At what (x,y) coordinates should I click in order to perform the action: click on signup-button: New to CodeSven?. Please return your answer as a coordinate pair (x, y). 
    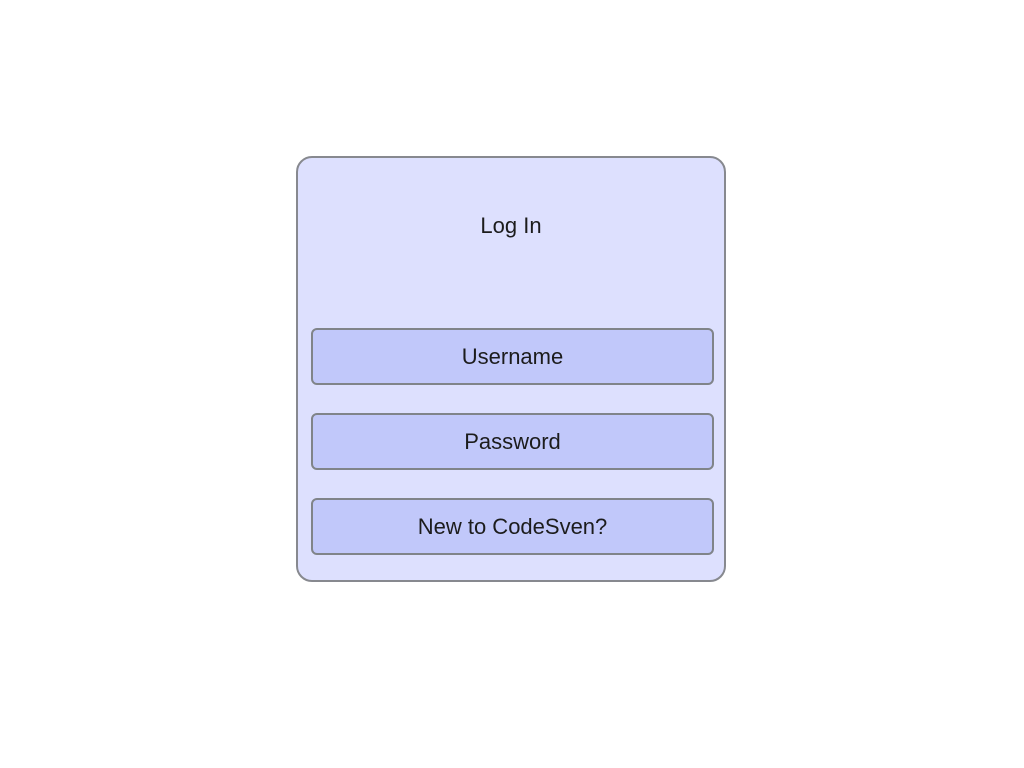
    Looking at the image, I should click on (512, 526).